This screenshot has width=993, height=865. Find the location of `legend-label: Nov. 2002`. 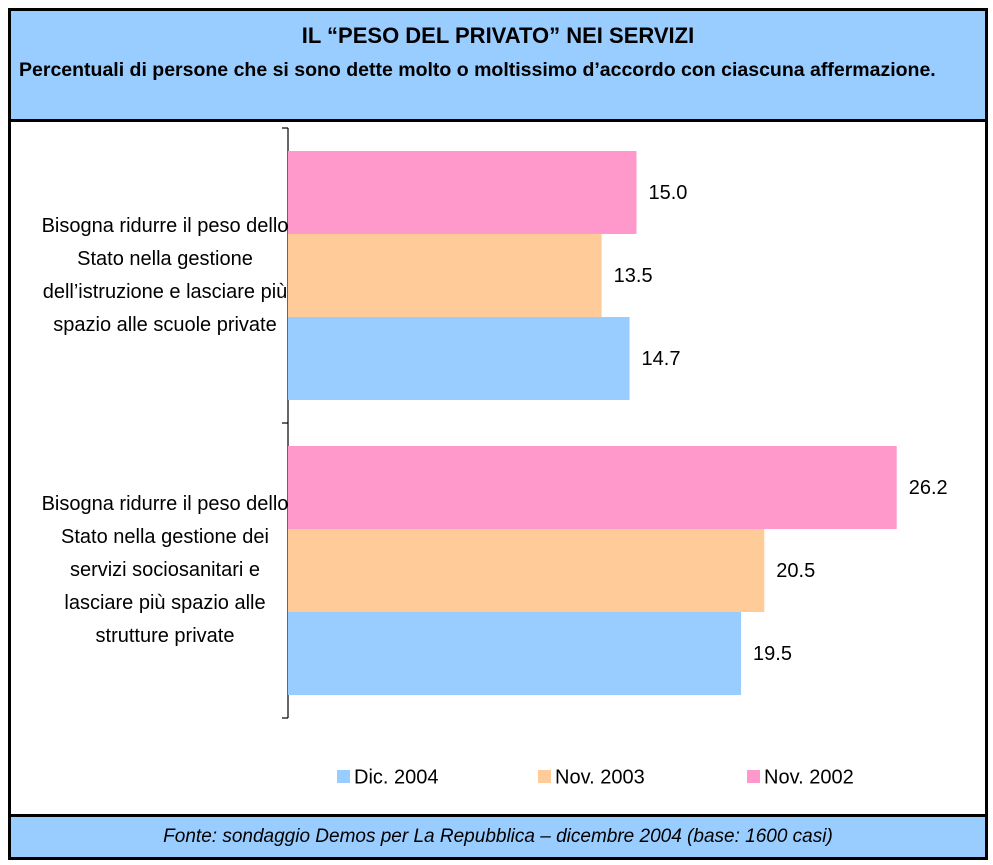

legend-label: Nov. 2002 is located at coordinates (809, 777).